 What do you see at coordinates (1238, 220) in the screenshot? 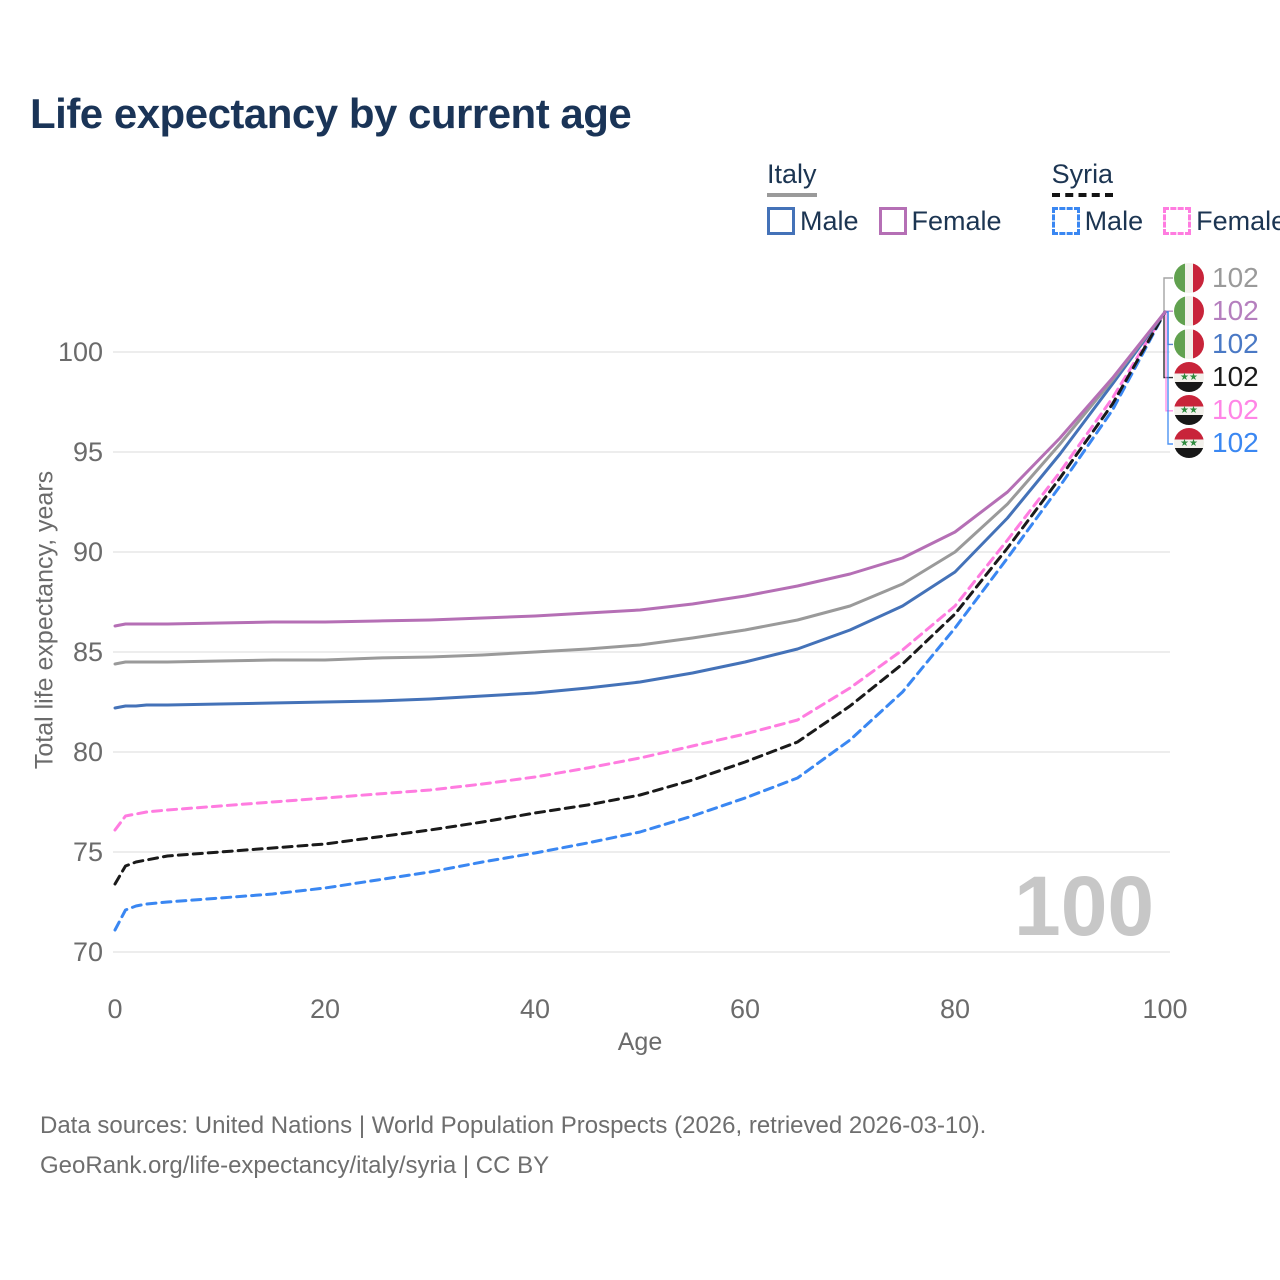
I see `legend-label-syria-female: Female` at bounding box center [1238, 220].